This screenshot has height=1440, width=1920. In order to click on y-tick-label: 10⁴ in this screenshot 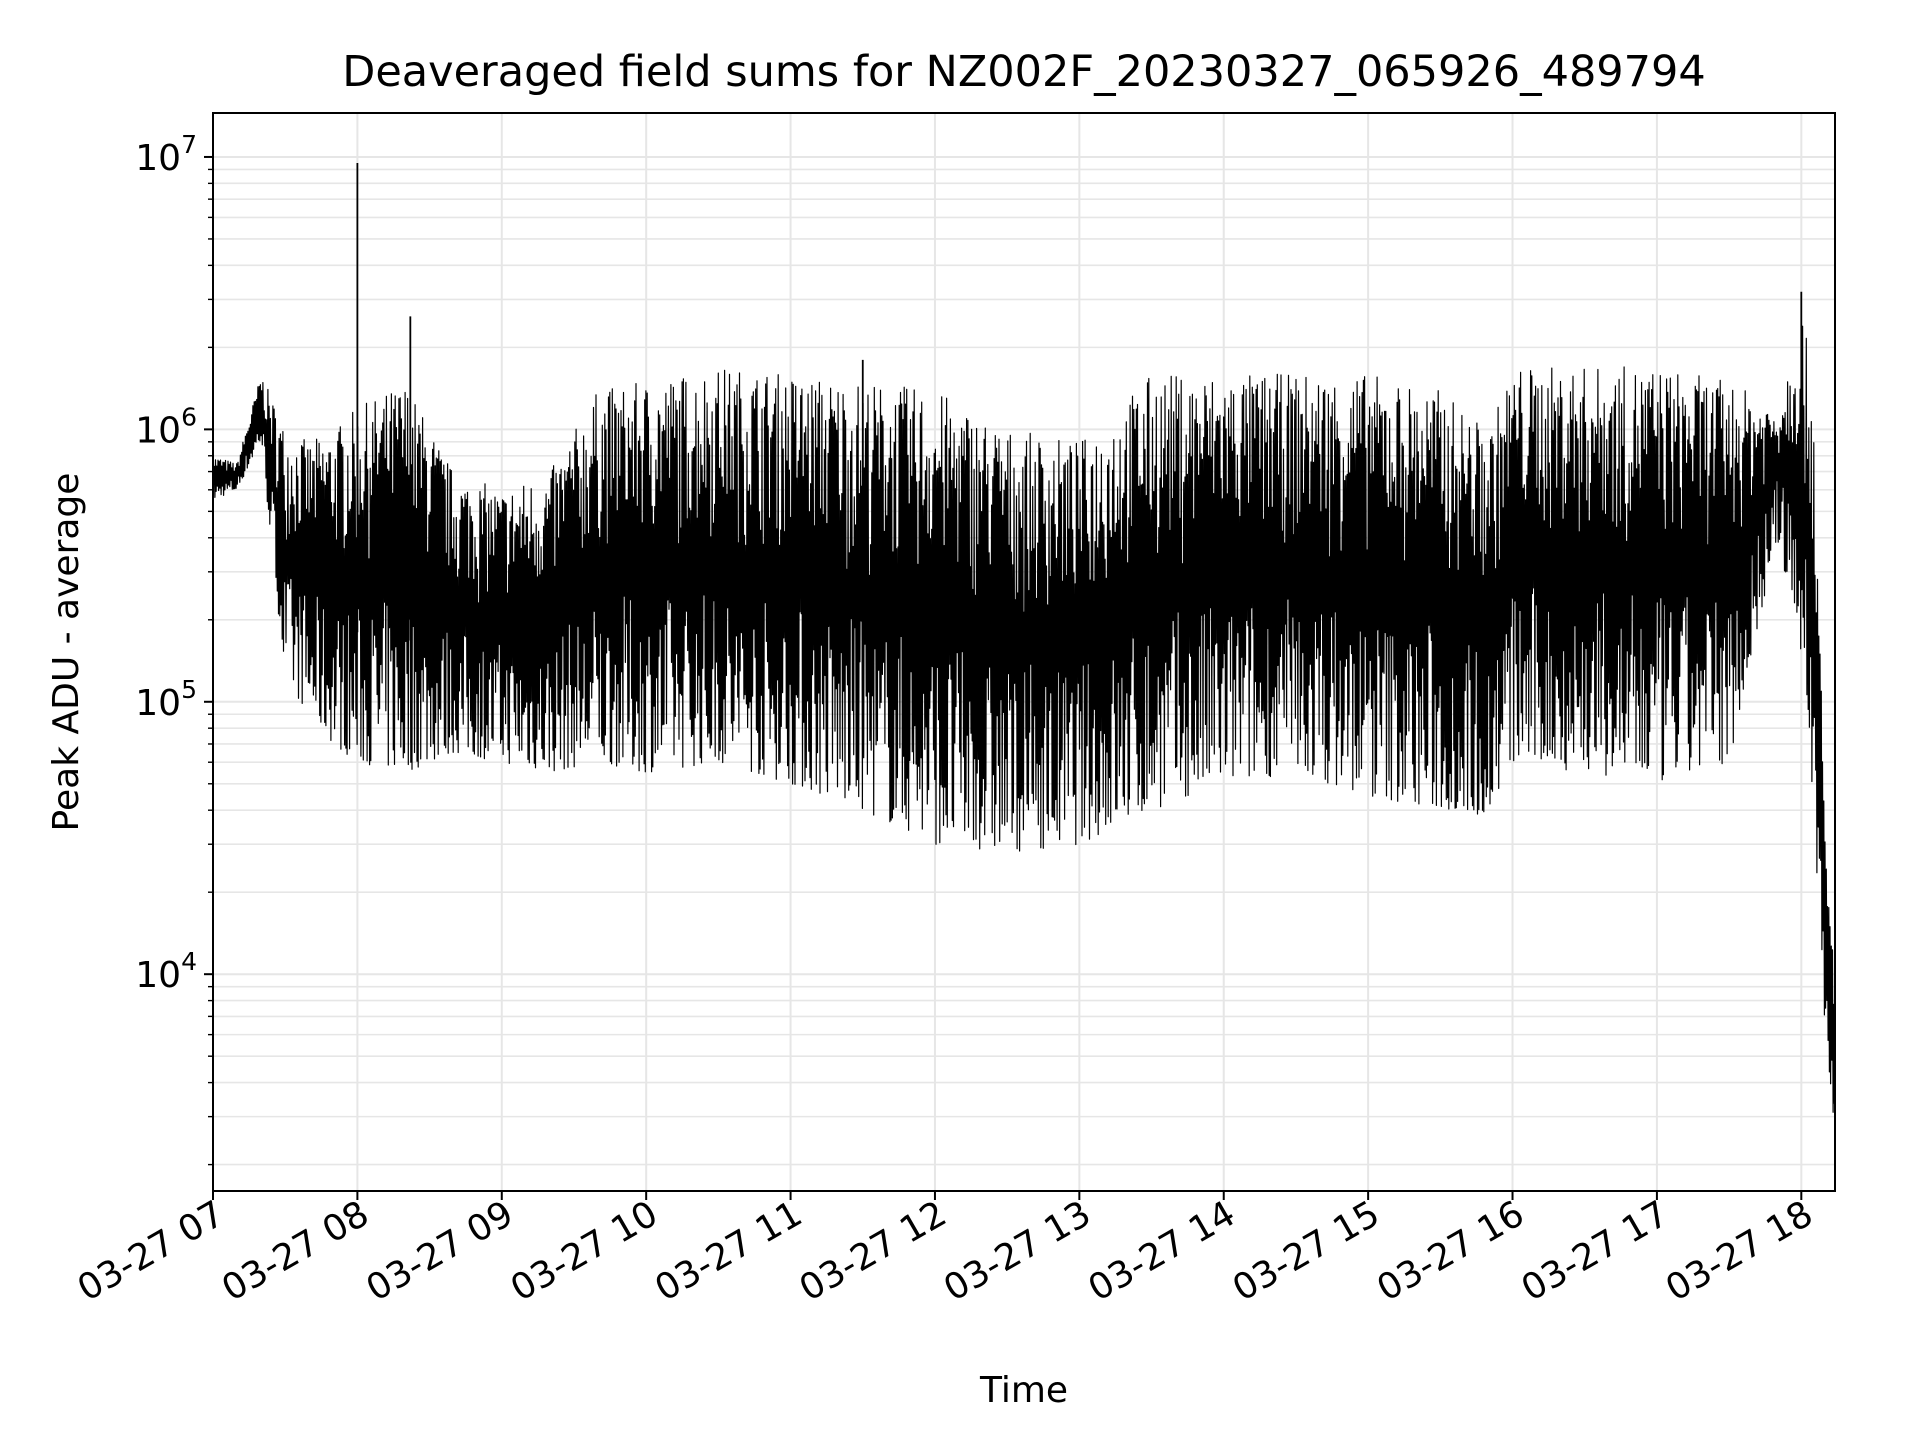, I will do `click(166, 971)`.